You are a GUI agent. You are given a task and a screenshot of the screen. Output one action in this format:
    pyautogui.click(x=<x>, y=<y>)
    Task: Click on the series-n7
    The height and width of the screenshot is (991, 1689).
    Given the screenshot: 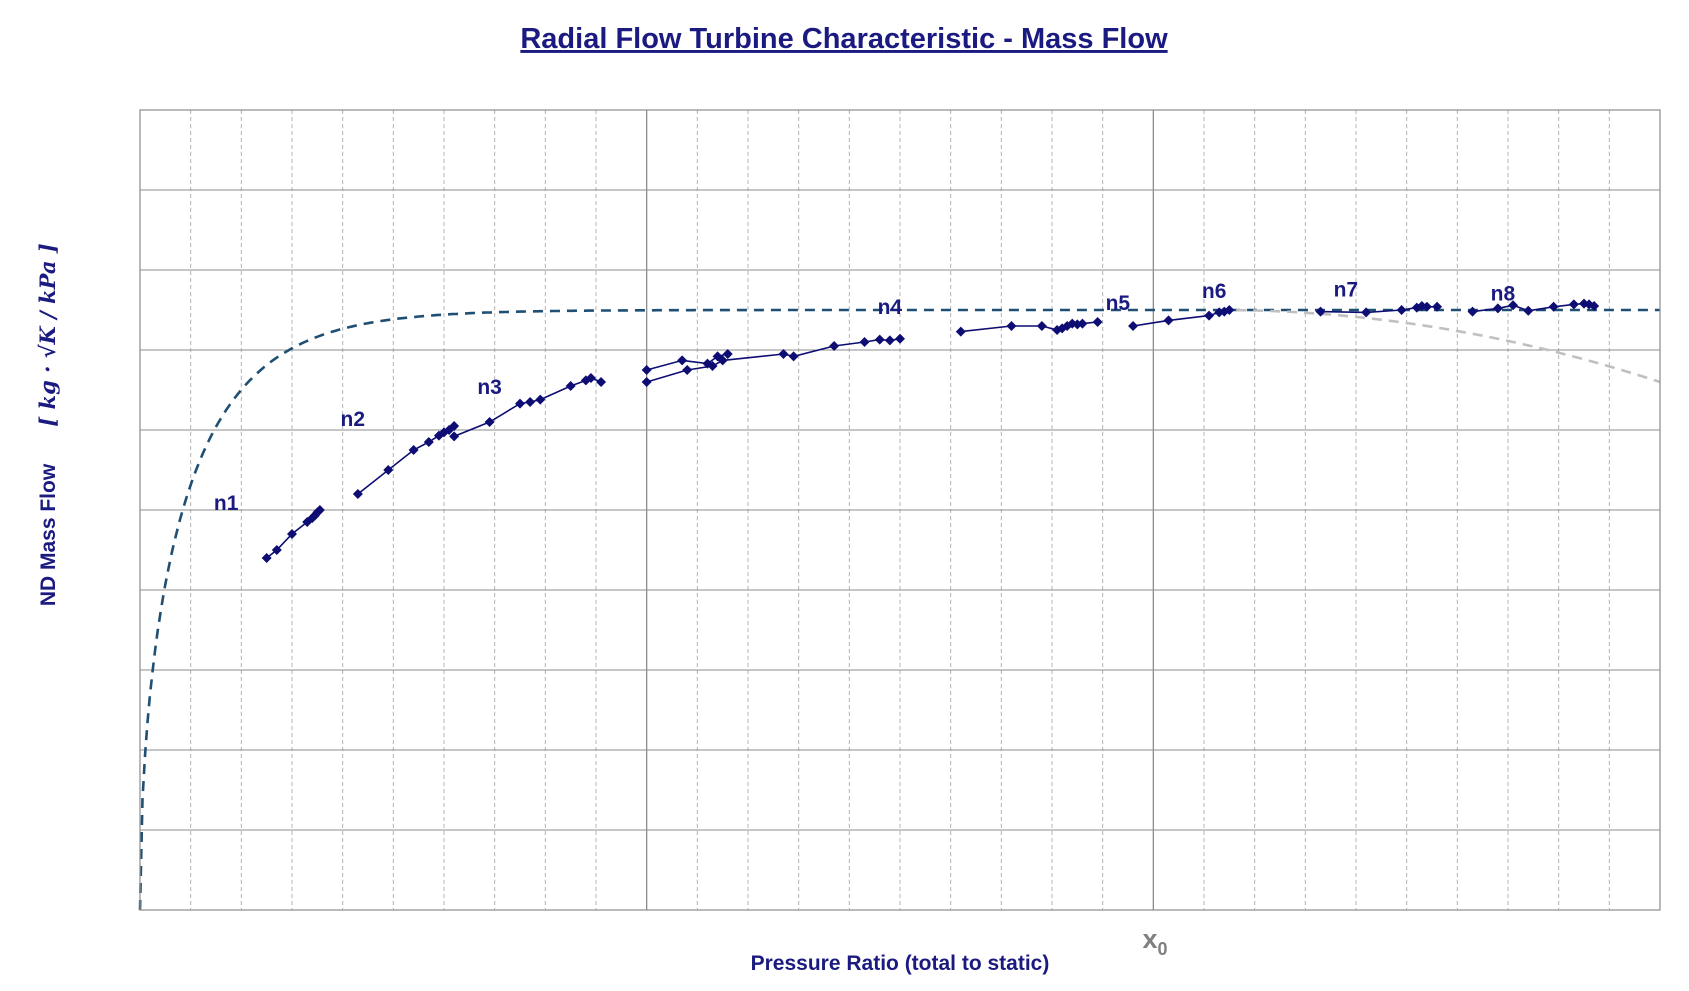 What is the action you would take?
    pyautogui.click(x=1379, y=309)
    